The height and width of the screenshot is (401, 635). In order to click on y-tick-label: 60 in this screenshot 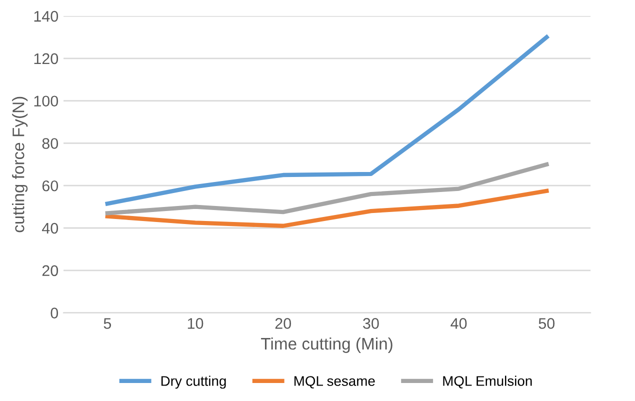, I will do `click(50, 186)`.